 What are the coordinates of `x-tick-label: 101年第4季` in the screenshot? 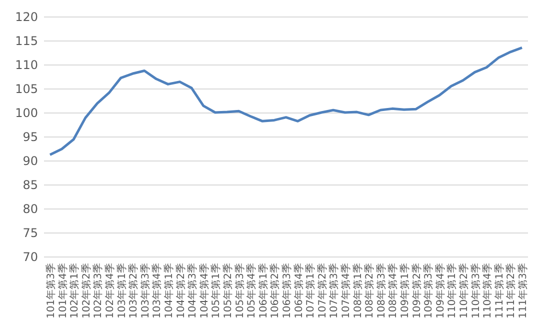 It's located at (62, 290).